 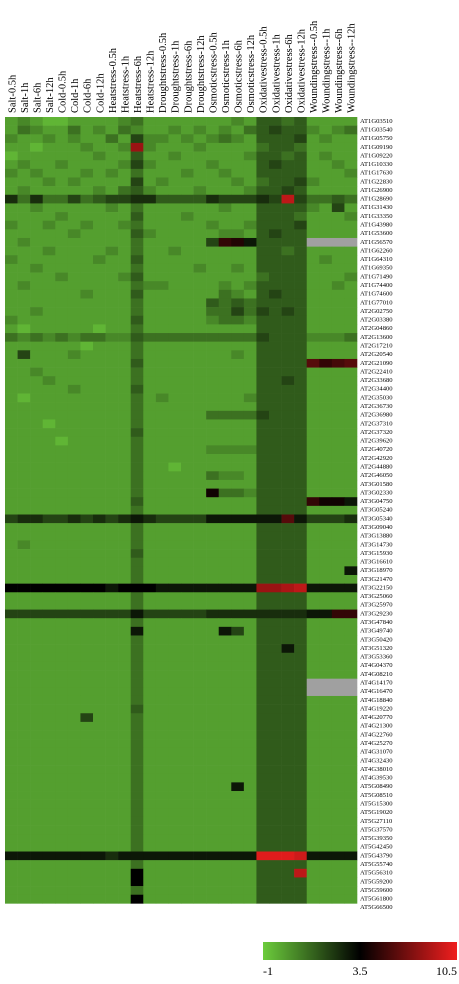 What do you see at coordinates (376, 553) in the screenshot?
I see `row-label: AT3G15930` at bounding box center [376, 553].